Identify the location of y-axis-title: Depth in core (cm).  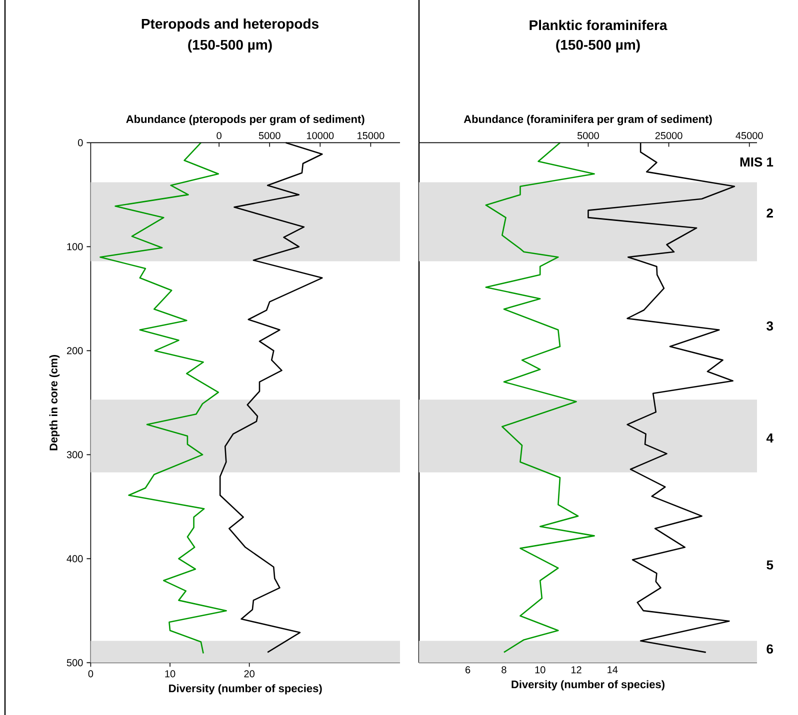
(54, 402).